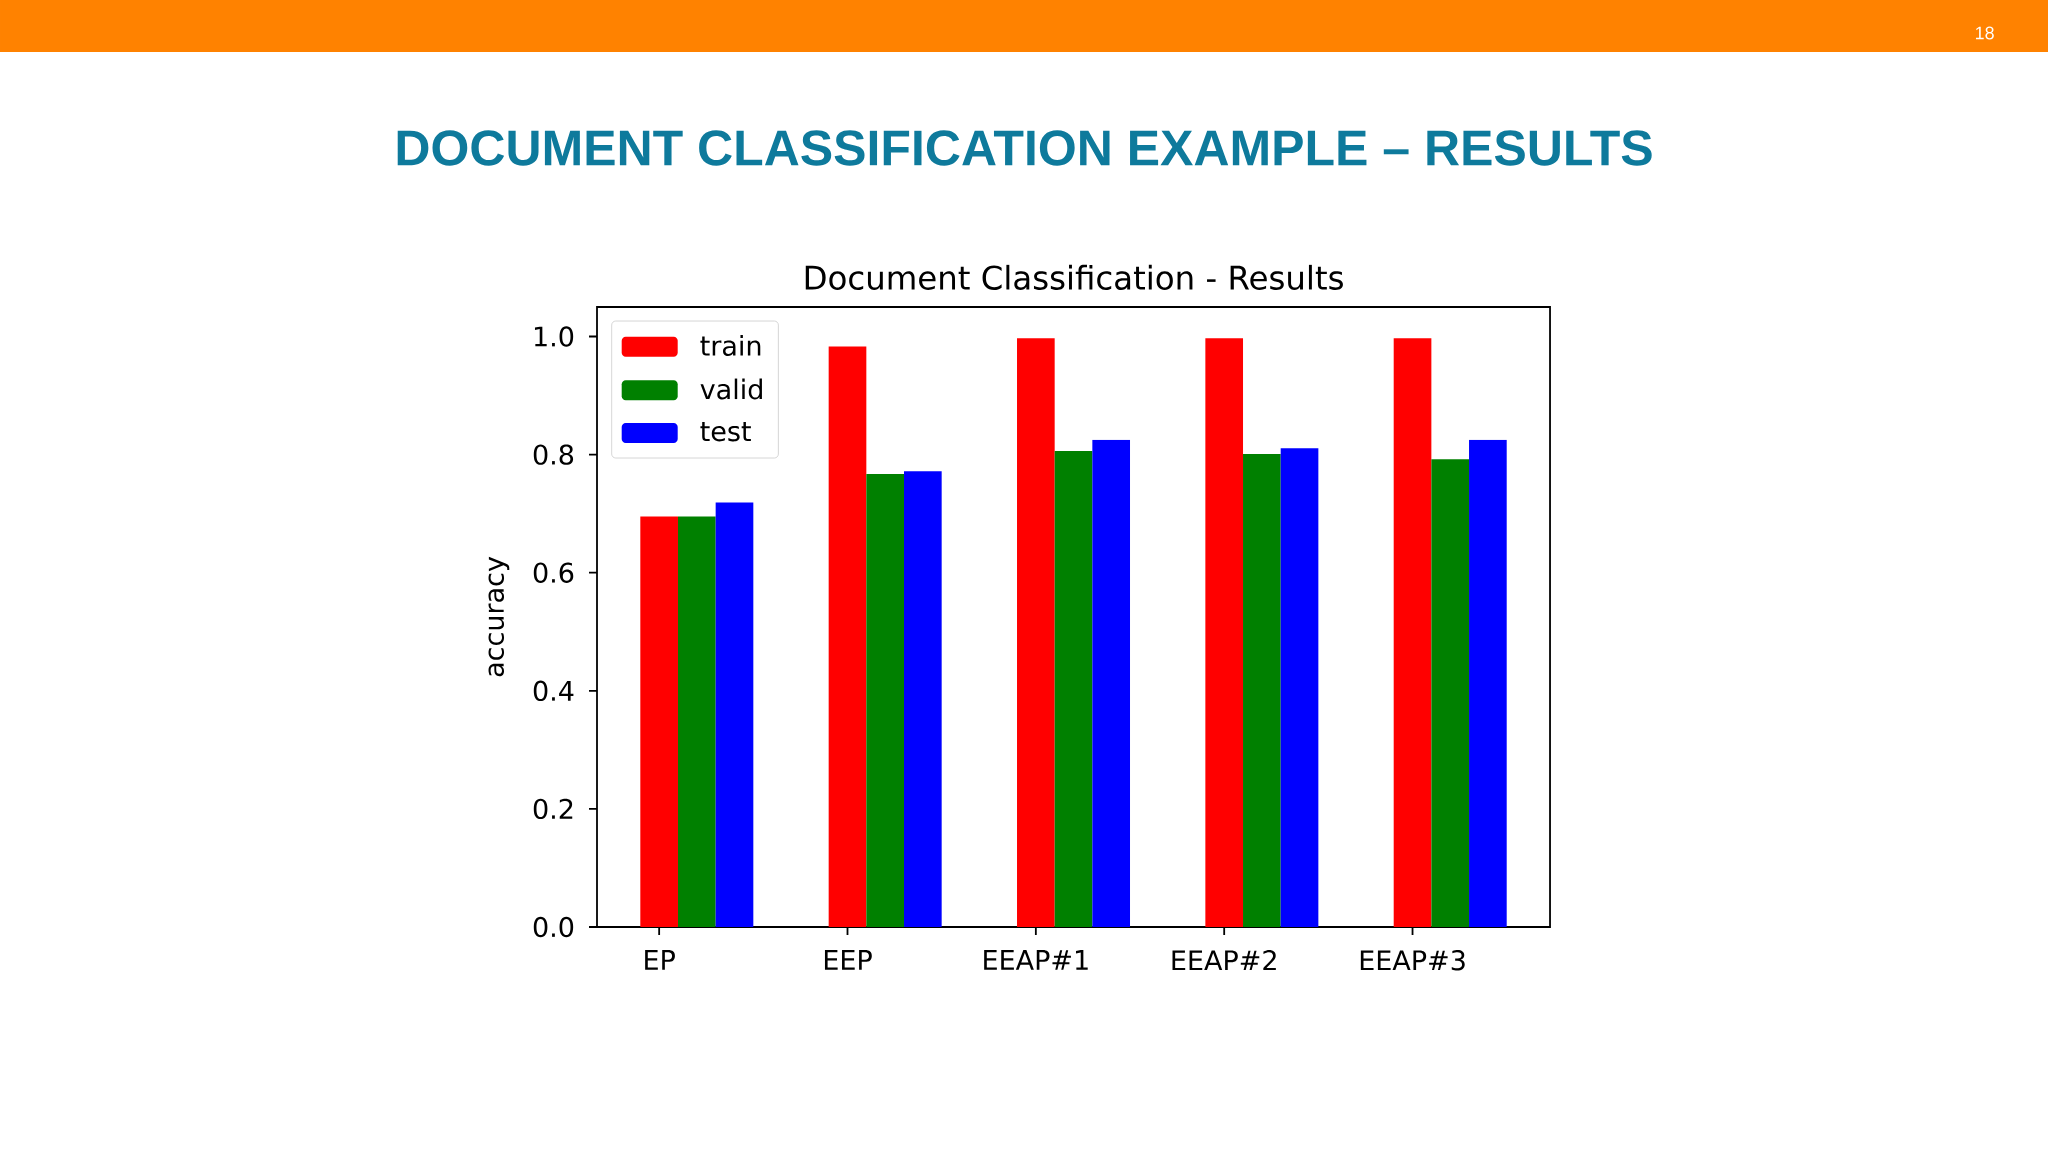 The image size is (2048, 1152). I want to click on legend-label: valid, so click(731, 389).